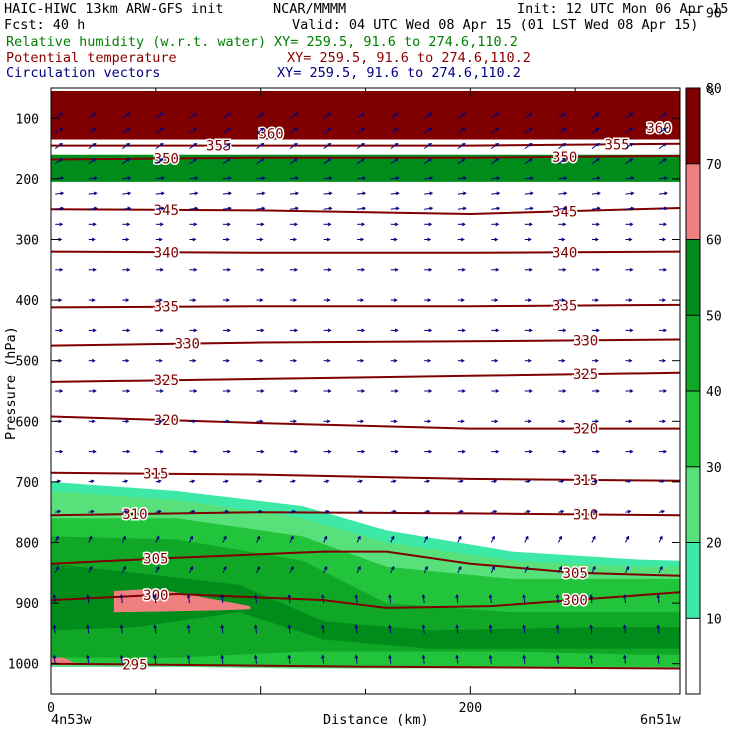 The image size is (740, 740). I want to click on y-tick-label: 200, so click(27, 180).